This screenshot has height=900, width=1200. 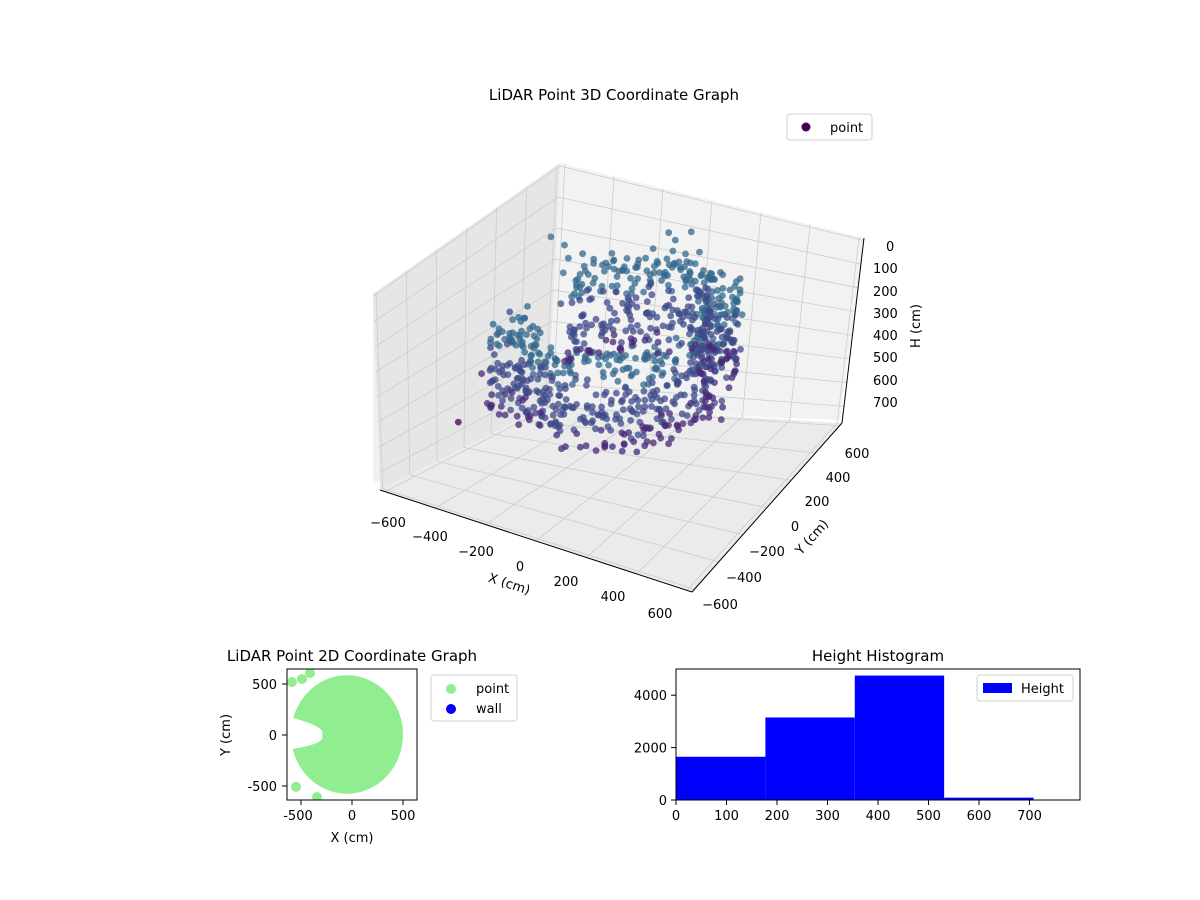 I want to click on z-tick-labels: 0 100 200 300 400 500 600 700, so click(x=885, y=325).